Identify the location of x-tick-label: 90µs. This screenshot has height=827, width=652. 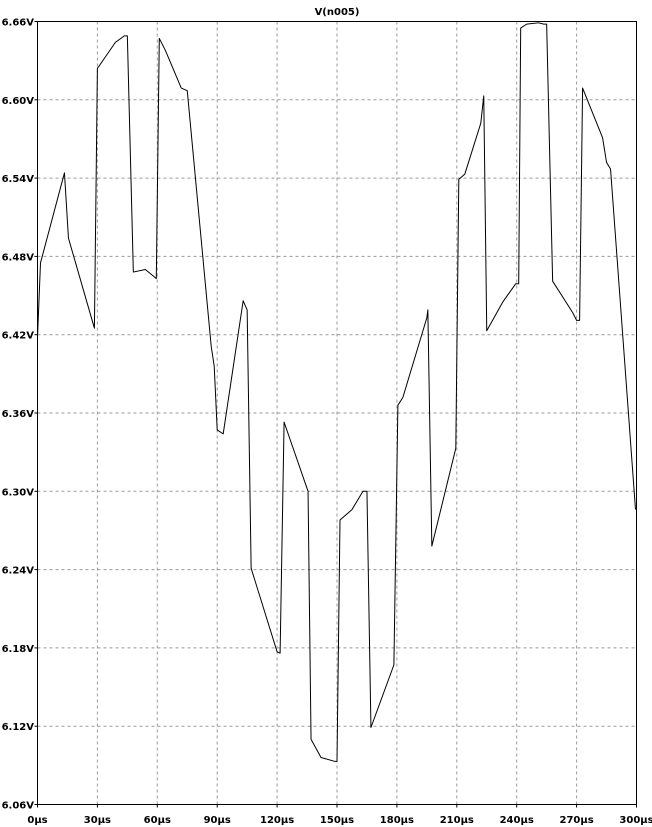
(217, 820).